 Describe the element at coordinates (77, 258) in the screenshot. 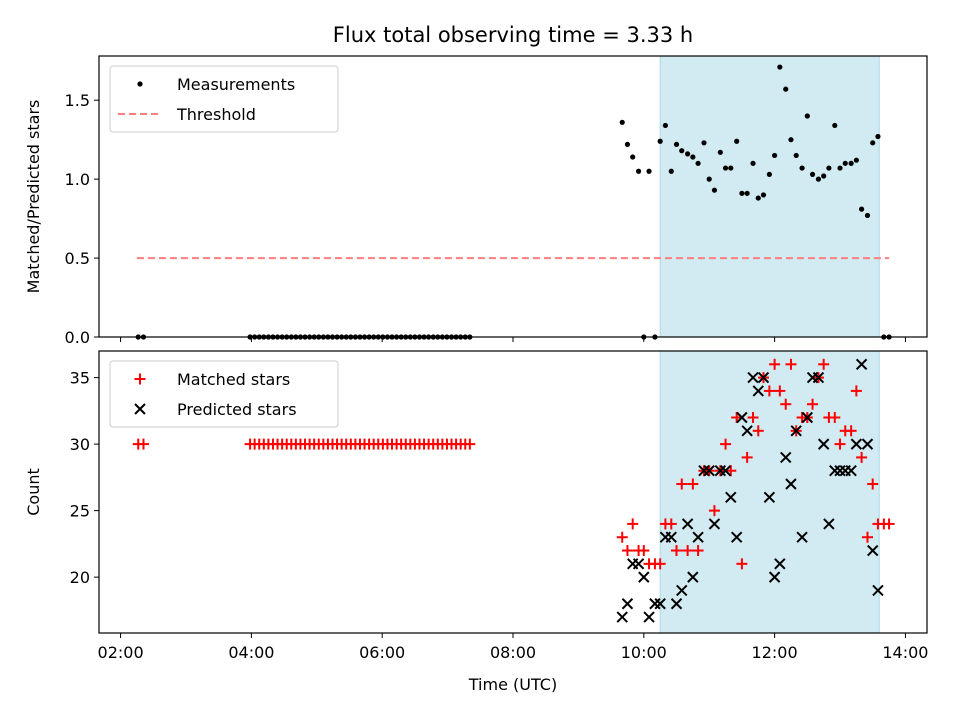

I see `y-tick-label: 0.5` at that location.